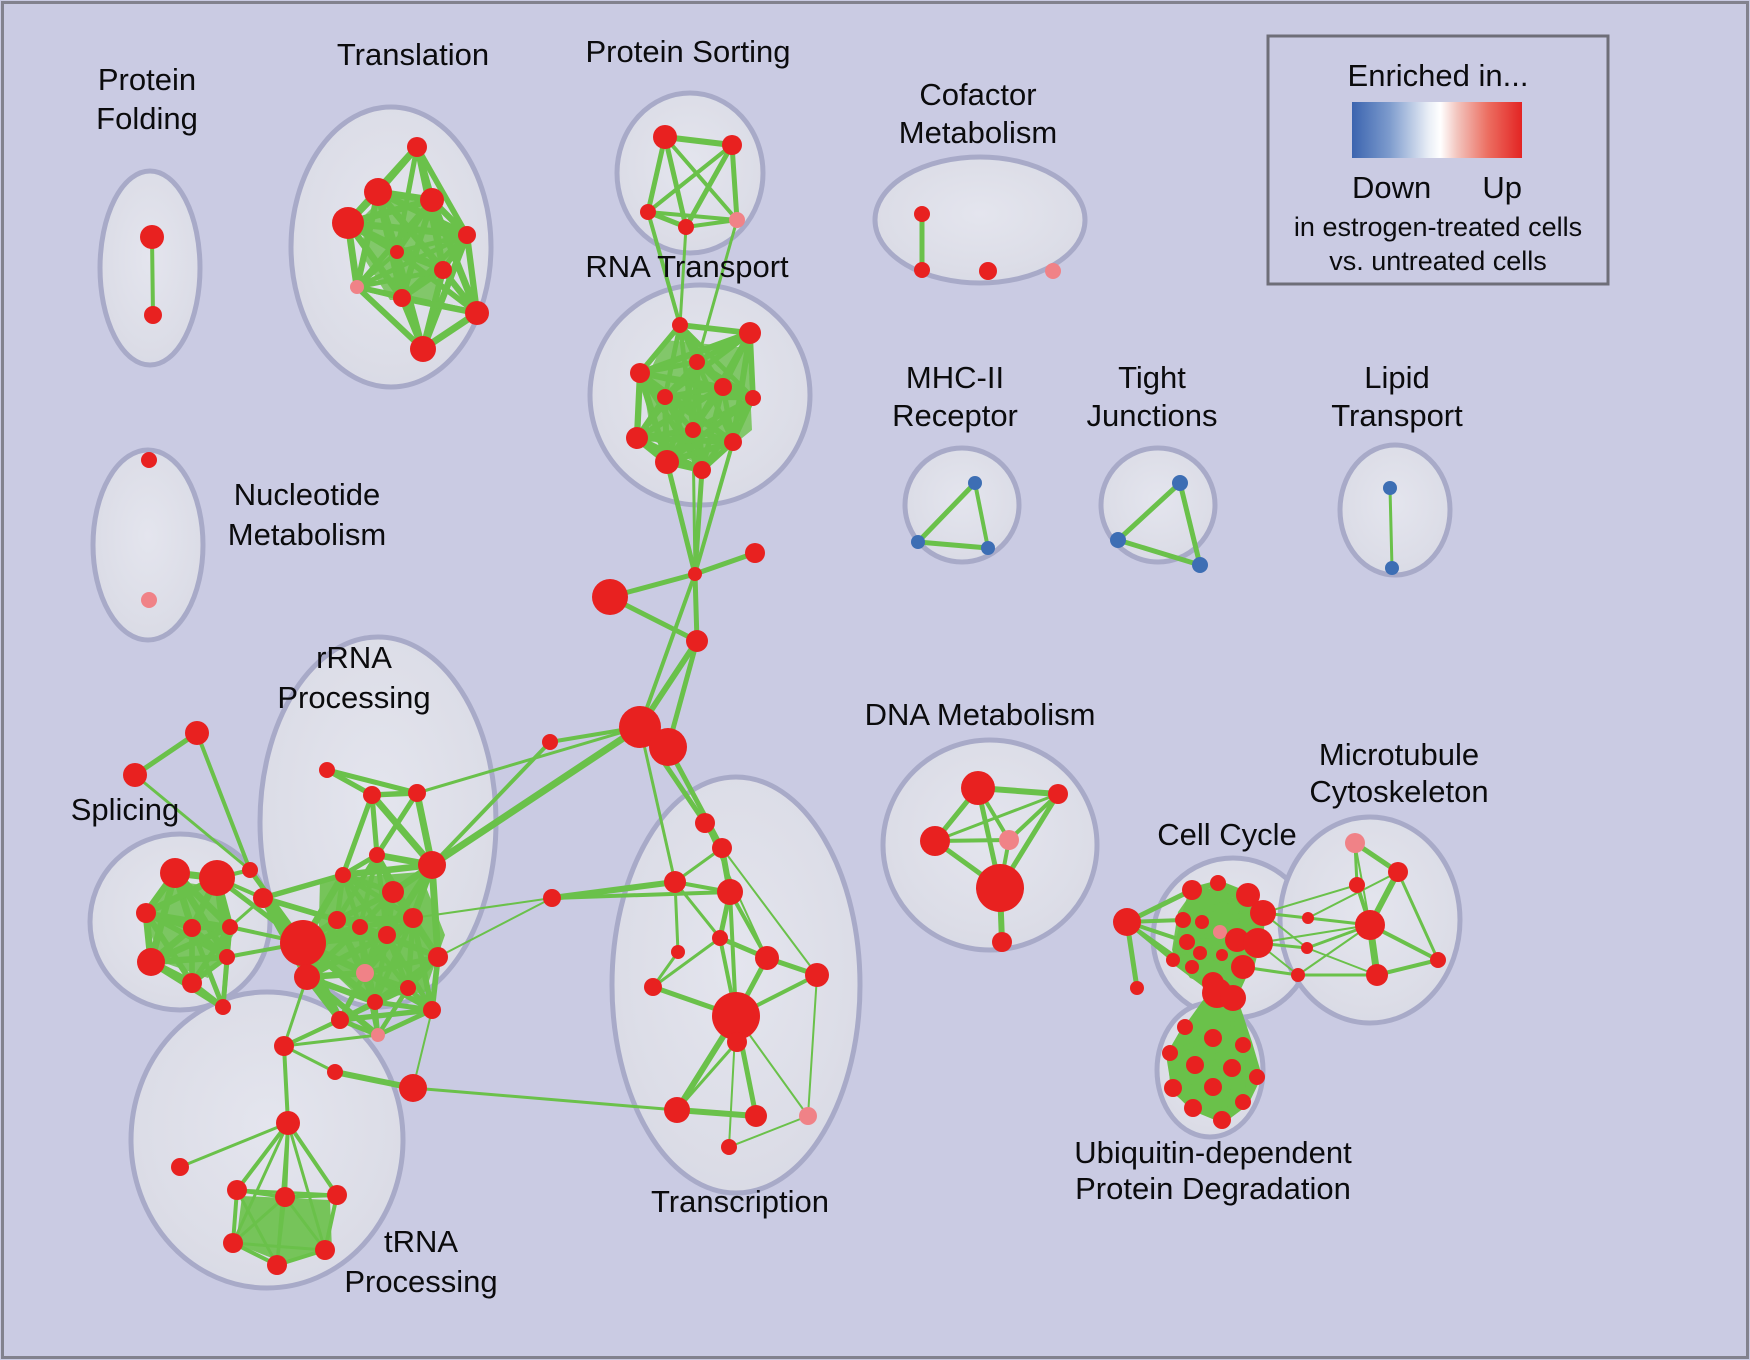 The image size is (1750, 1360). I want to click on cluster-ellipse-lipid_transport, so click(1395, 510).